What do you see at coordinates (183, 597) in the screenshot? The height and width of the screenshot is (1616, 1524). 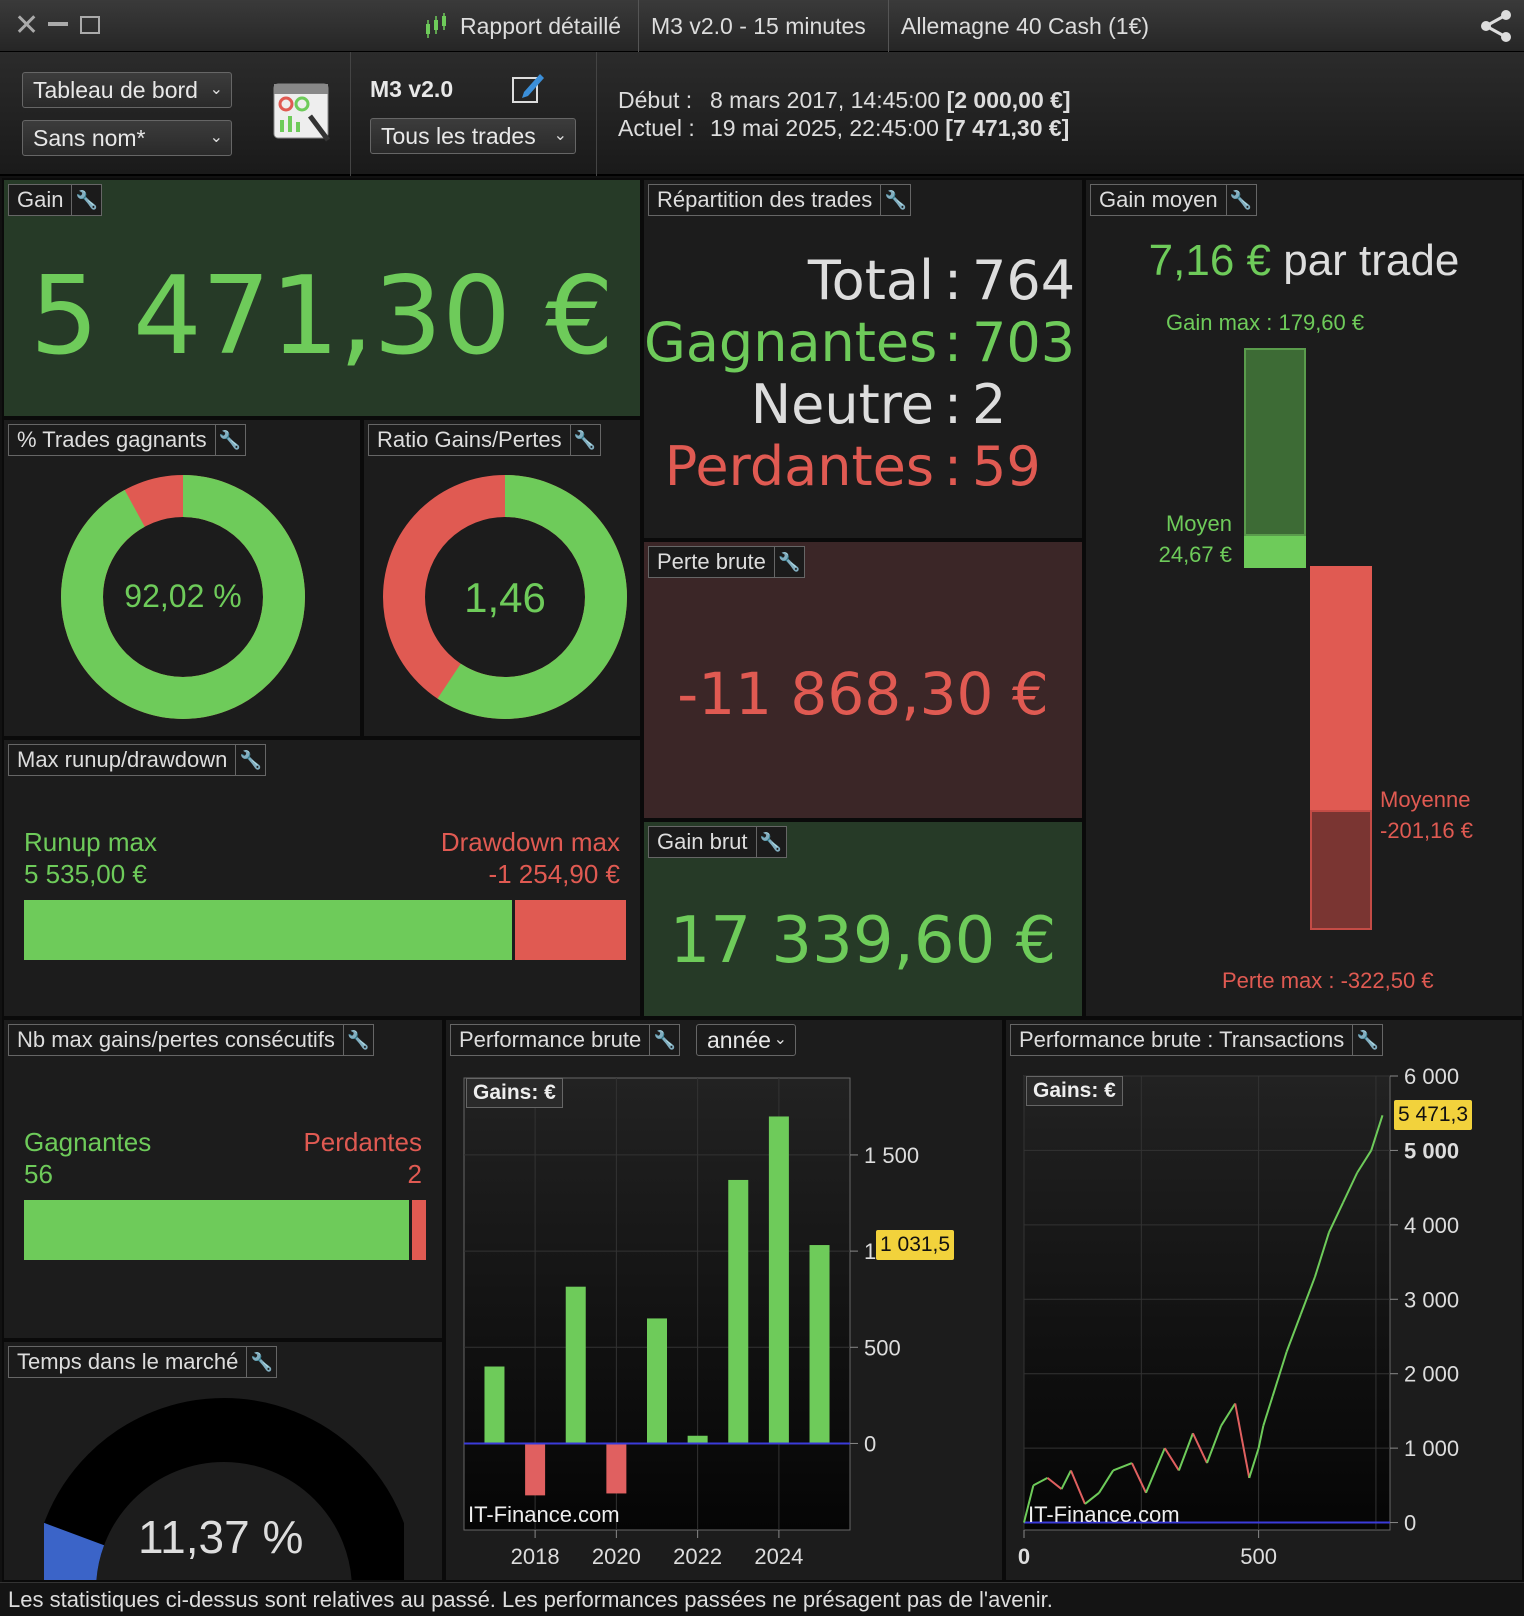 I see `win-pct-donut` at bounding box center [183, 597].